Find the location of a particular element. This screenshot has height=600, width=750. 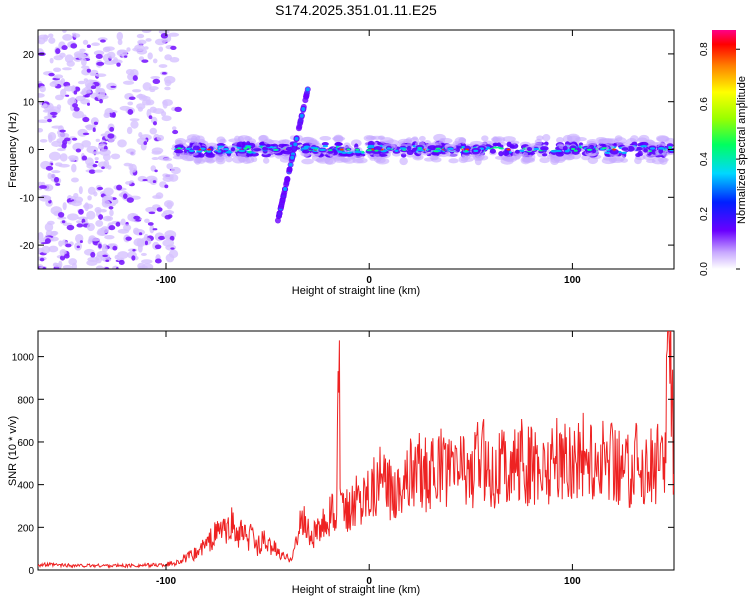

y-tick-label: 400 is located at coordinates (25, 486).